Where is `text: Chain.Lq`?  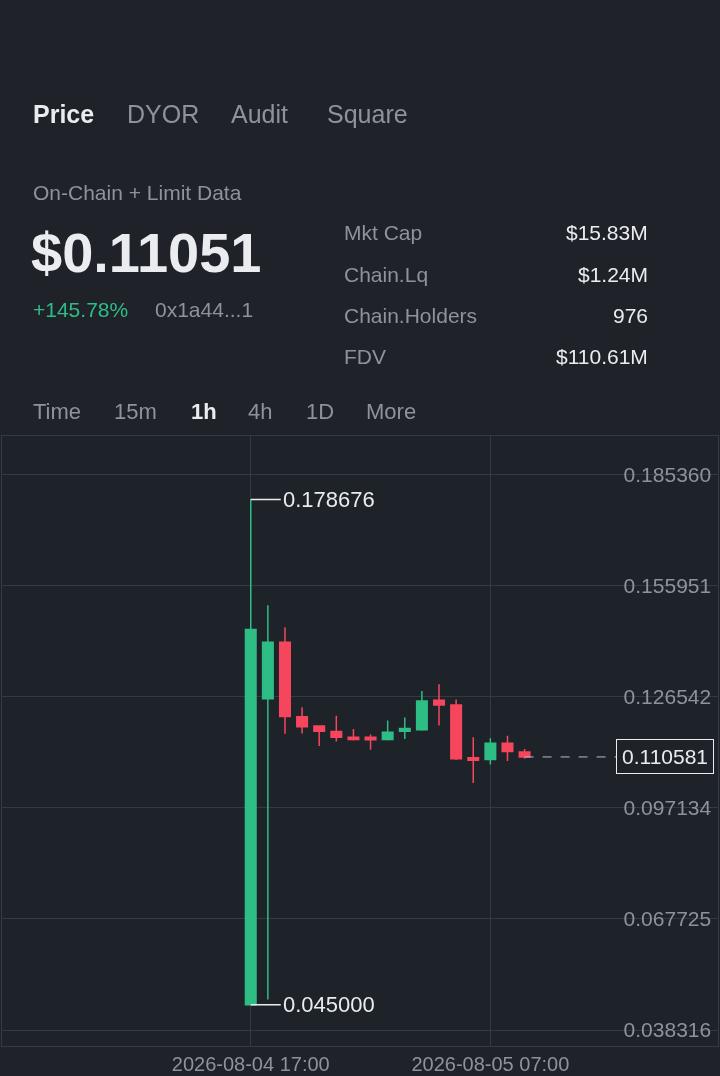 text: Chain.Lq is located at coordinates (386, 274).